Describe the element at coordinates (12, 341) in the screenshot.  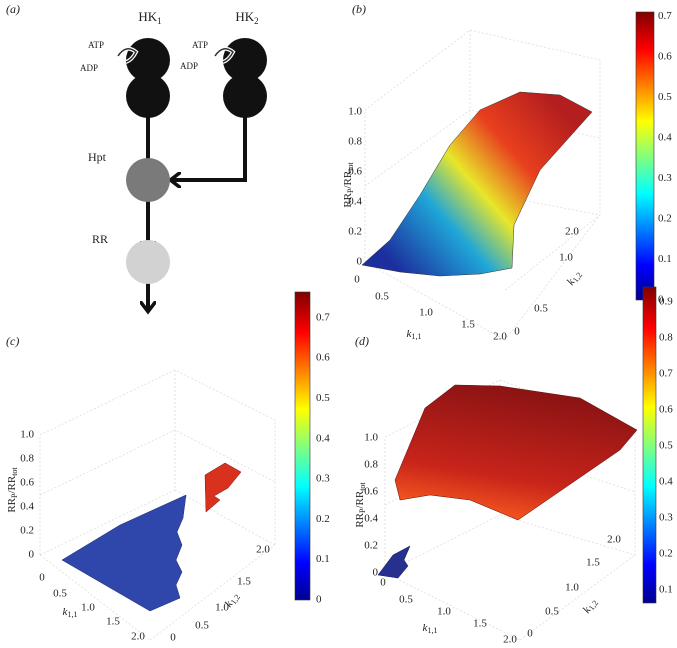
I see `panel-label: (c)` at that location.